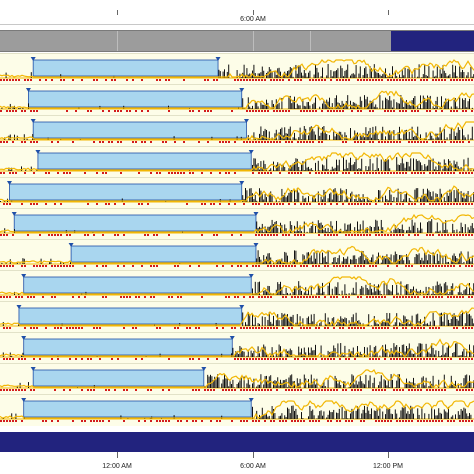  What do you see at coordinates (432, 41) in the screenshot?
I see `timeline-scroll-thumb` at bounding box center [432, 41].